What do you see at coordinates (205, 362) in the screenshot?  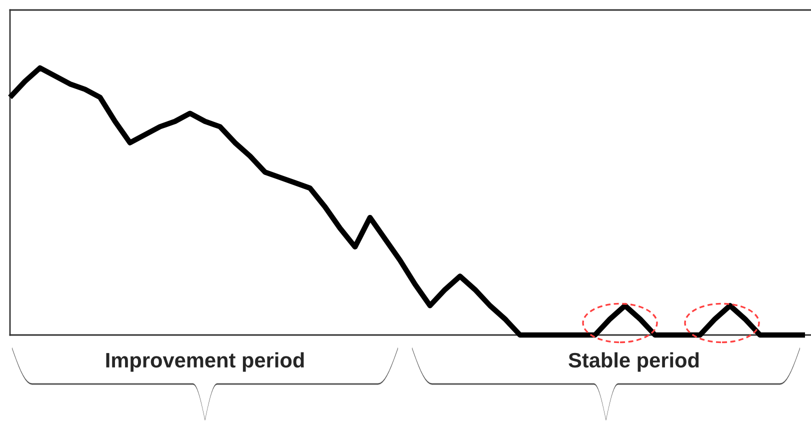 I see `text: Improvement period` at bounding box center [205, 362].